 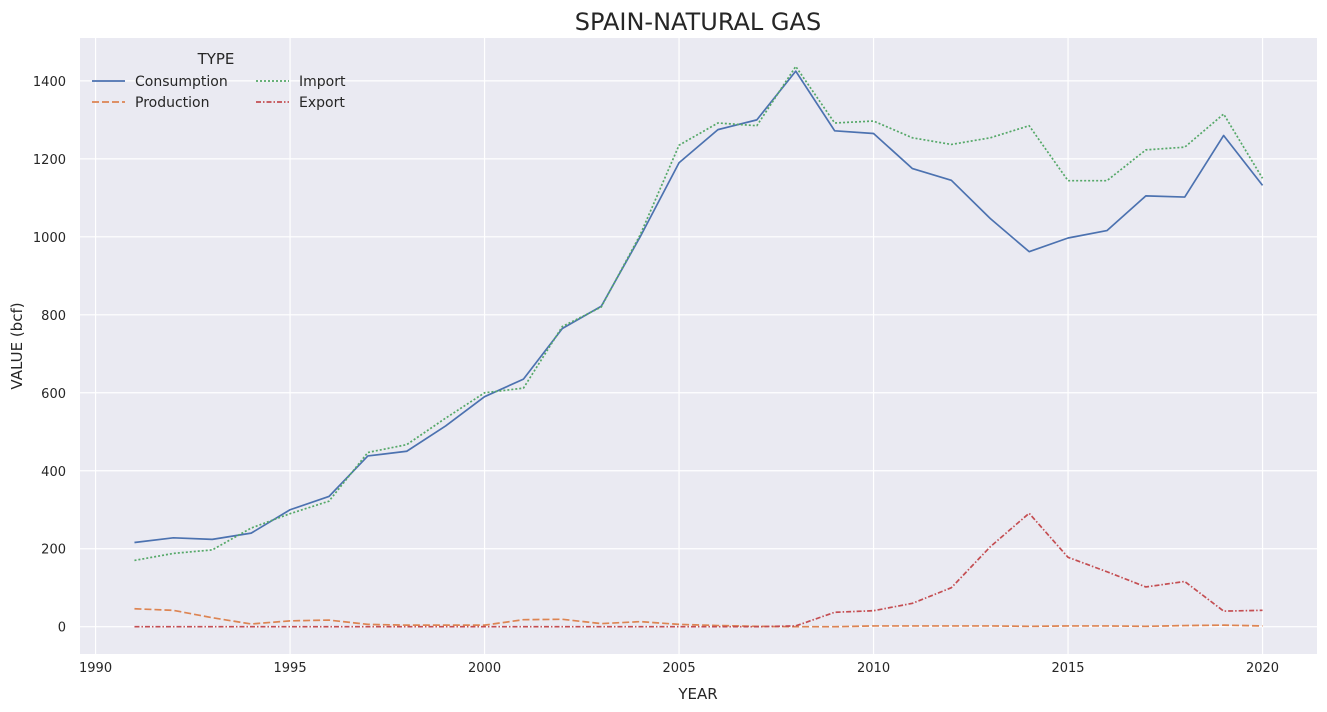 I want to click on y-axis-label: VALUE (bcf), so click(x=17, y=345).